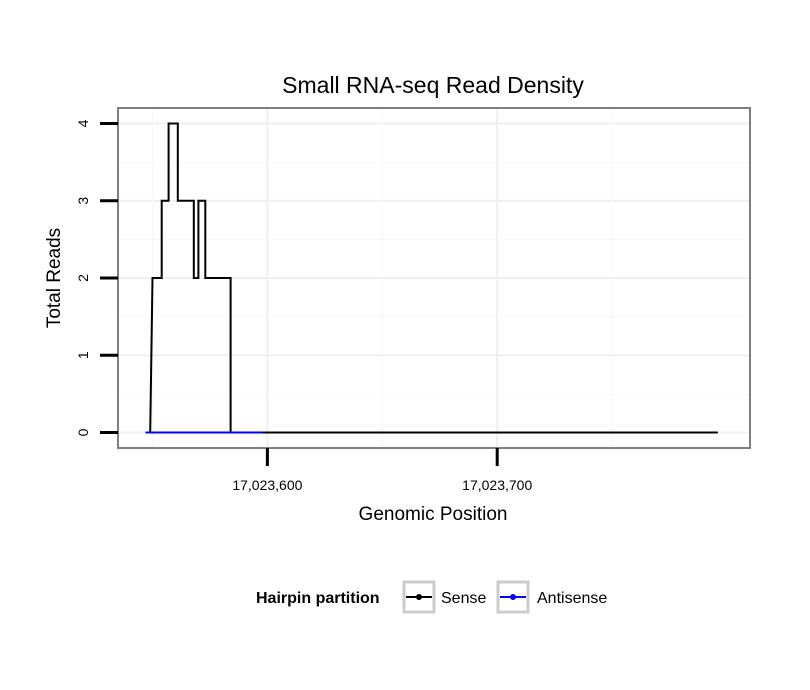  Describe the element at coordinates (382, 470) in the screenshot. I see `x-axis: 17,023,600 17,023,700` at that location.